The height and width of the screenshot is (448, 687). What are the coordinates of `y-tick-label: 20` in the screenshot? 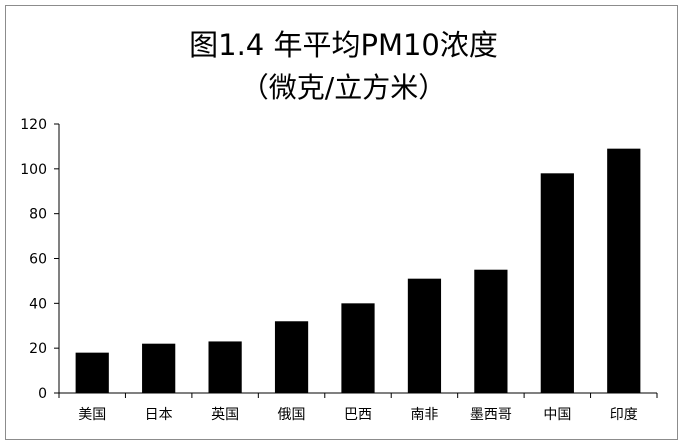 It's located at (38, 349).